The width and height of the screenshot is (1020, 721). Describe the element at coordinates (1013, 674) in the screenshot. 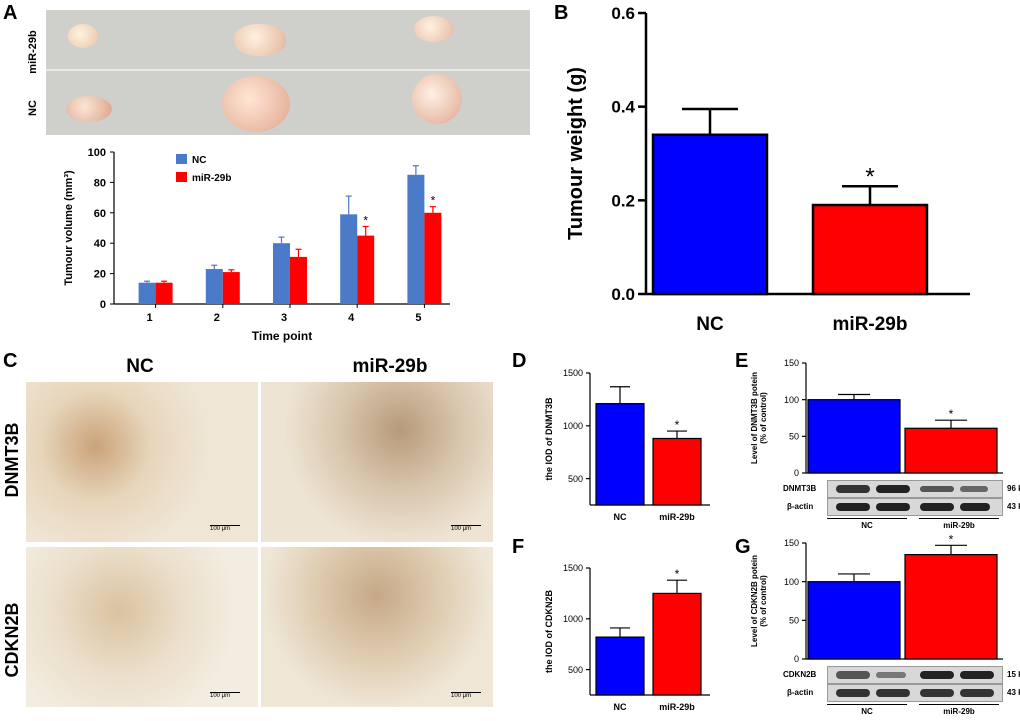

I see `blot-size-protein: 15 kd` at that location.